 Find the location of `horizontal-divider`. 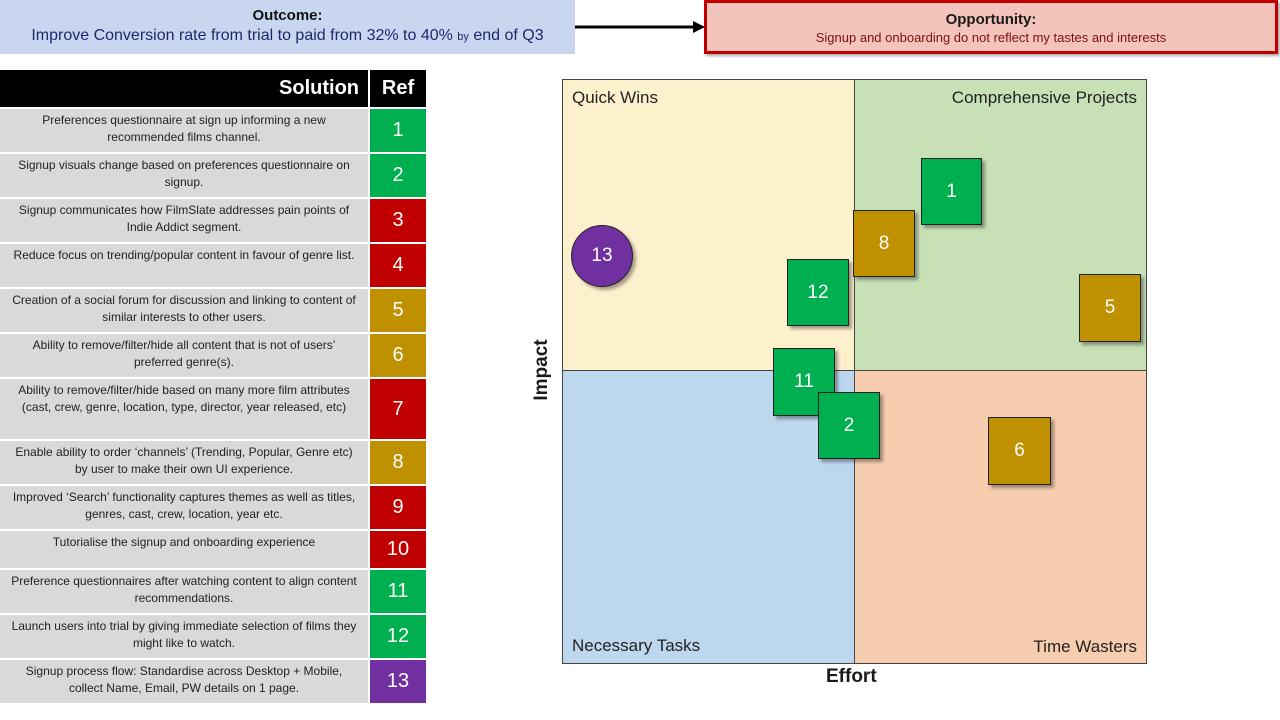

horizontal-divider is located at coordinates (854, 370).